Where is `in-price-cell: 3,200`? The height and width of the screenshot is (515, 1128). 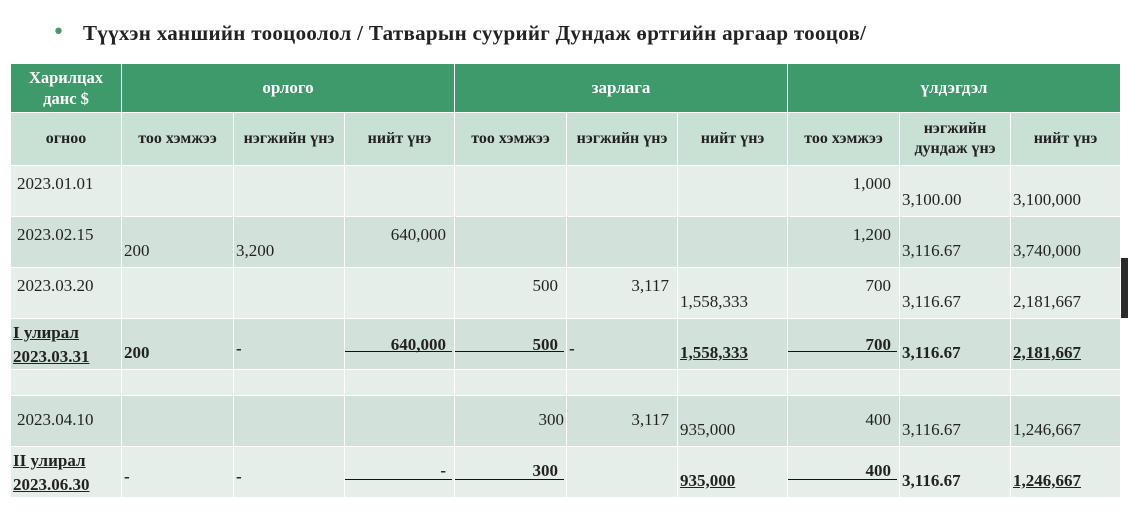 in-price-cell: 3,200 is located at coordinates (255, 250).